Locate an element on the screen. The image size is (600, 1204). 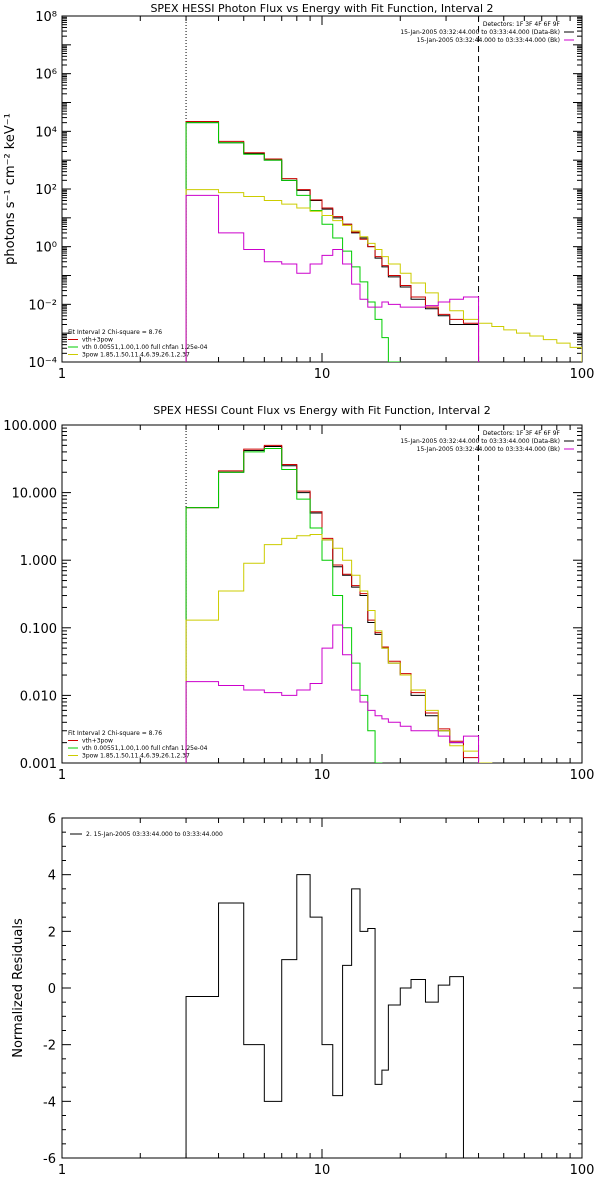
y-tick-label: -4 is located at coordinates (49, 1102).